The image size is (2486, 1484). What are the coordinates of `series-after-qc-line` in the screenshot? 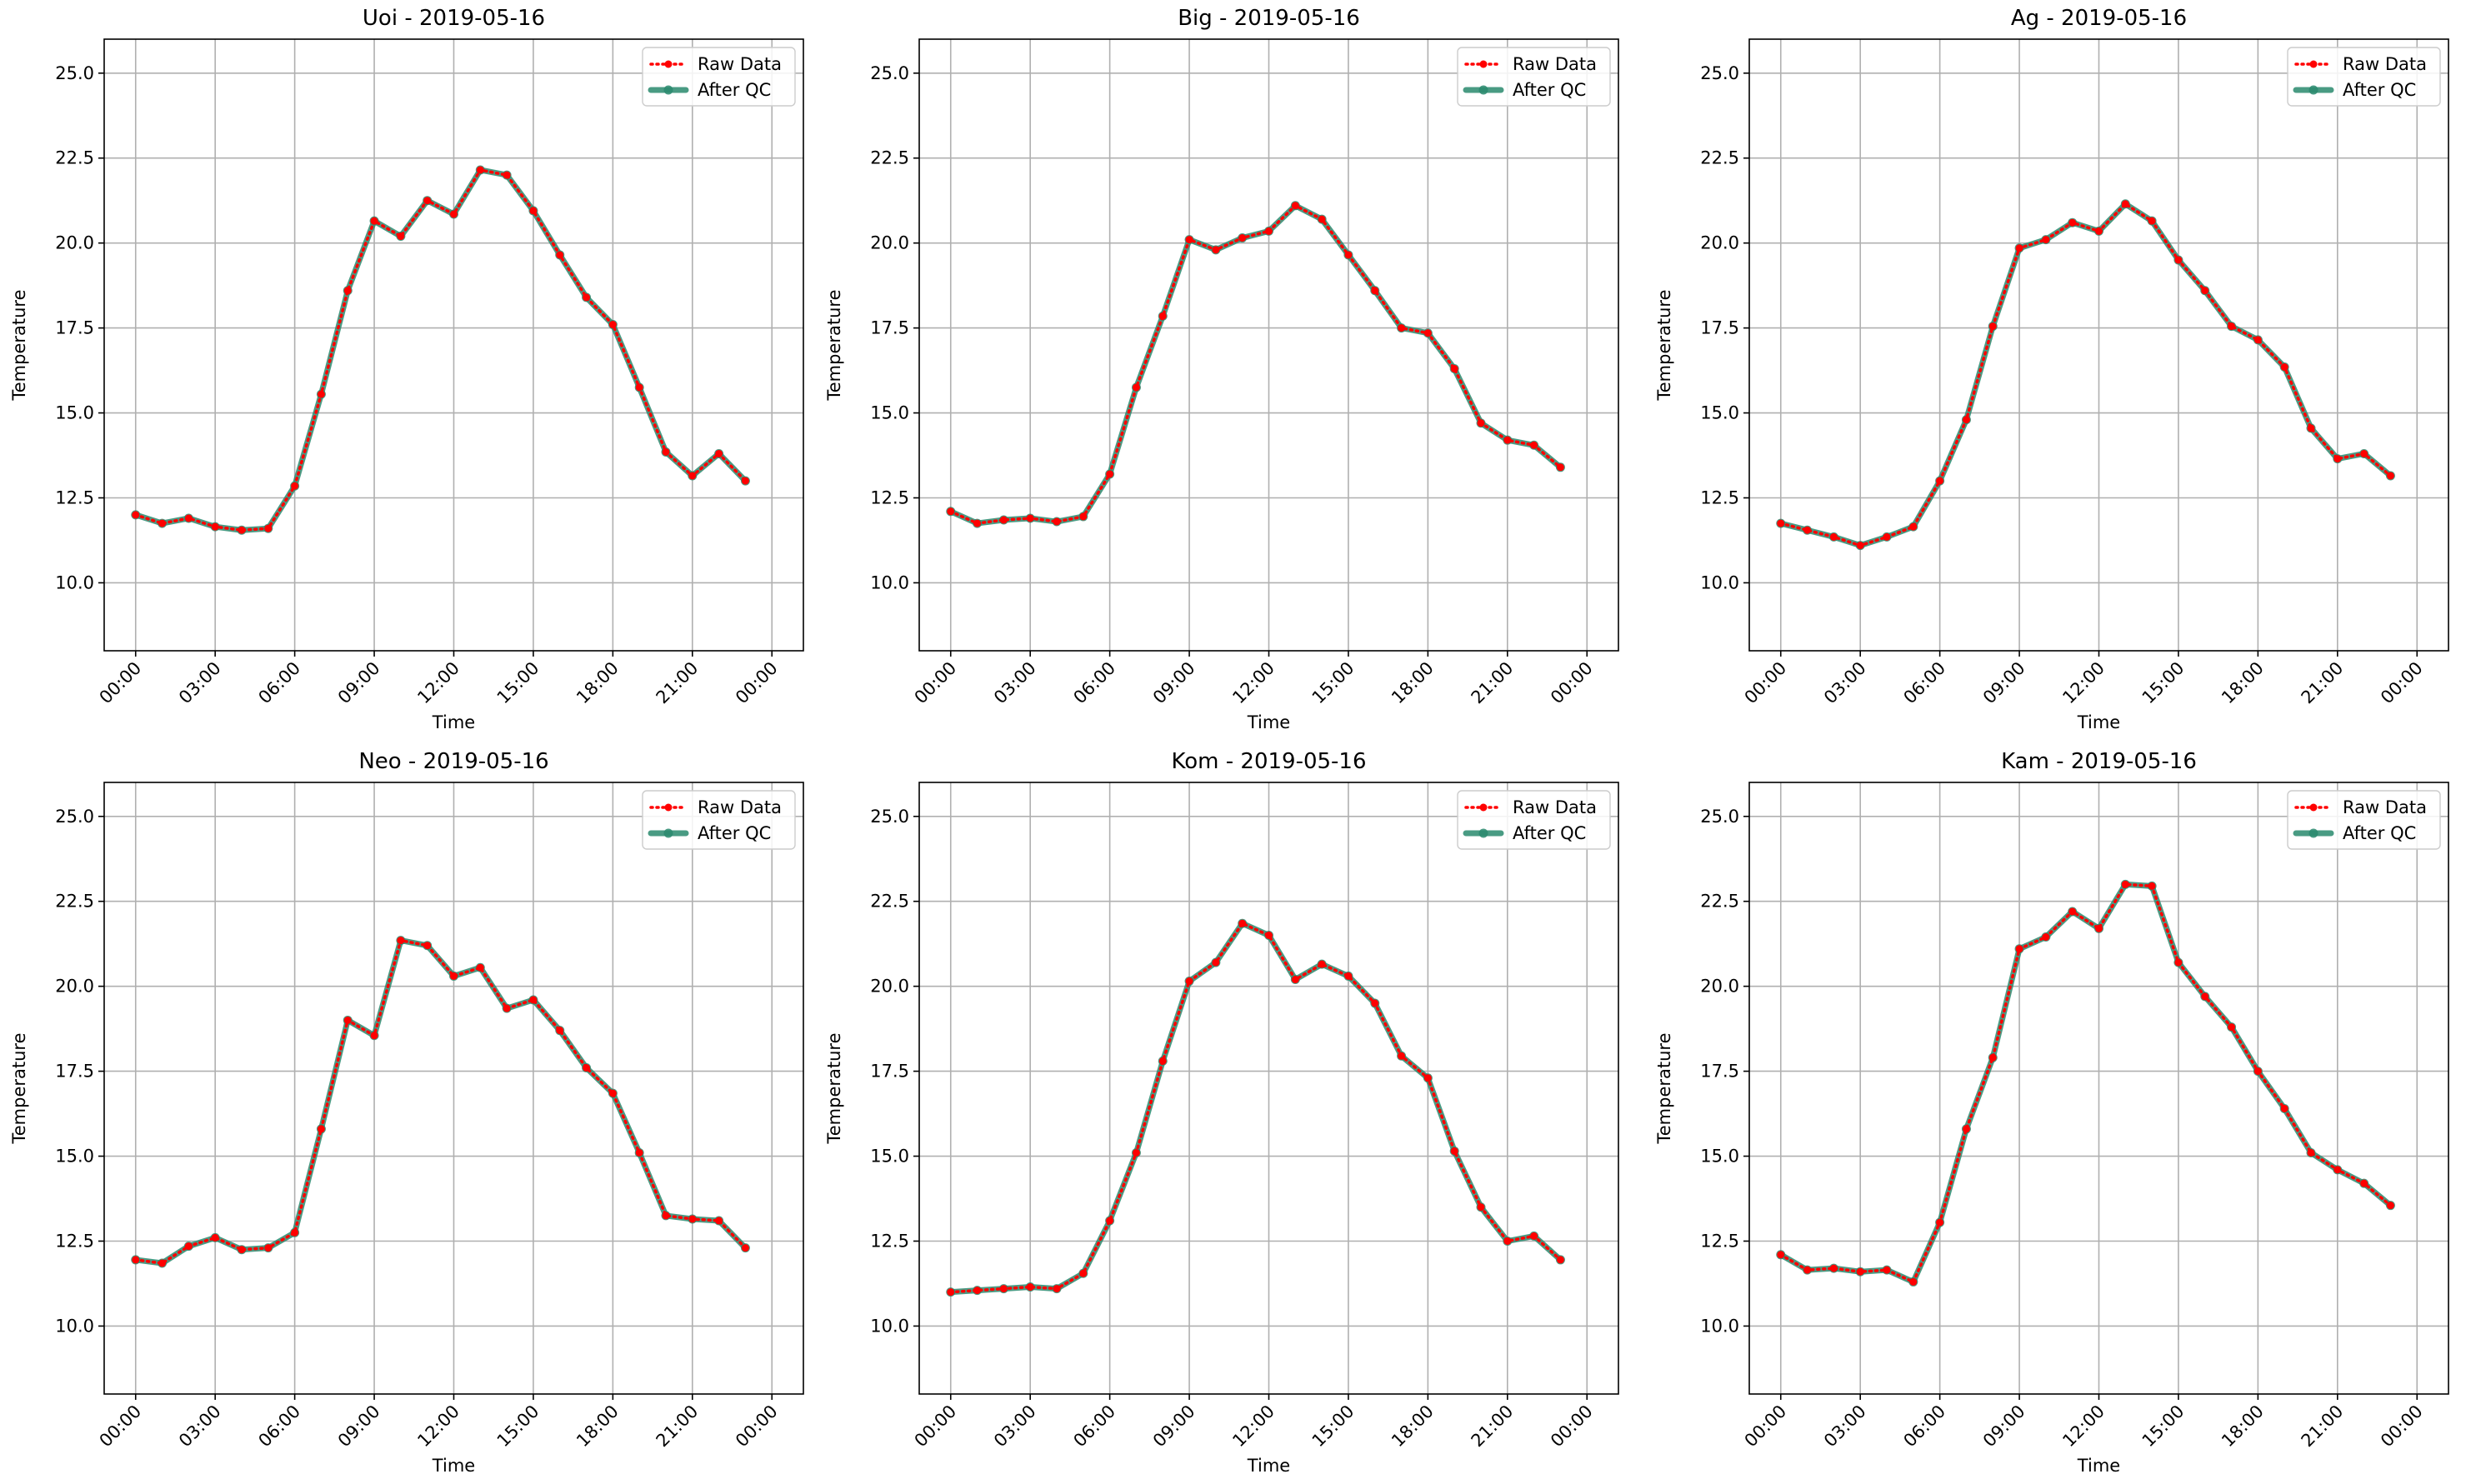 It's located at (440, 1102).